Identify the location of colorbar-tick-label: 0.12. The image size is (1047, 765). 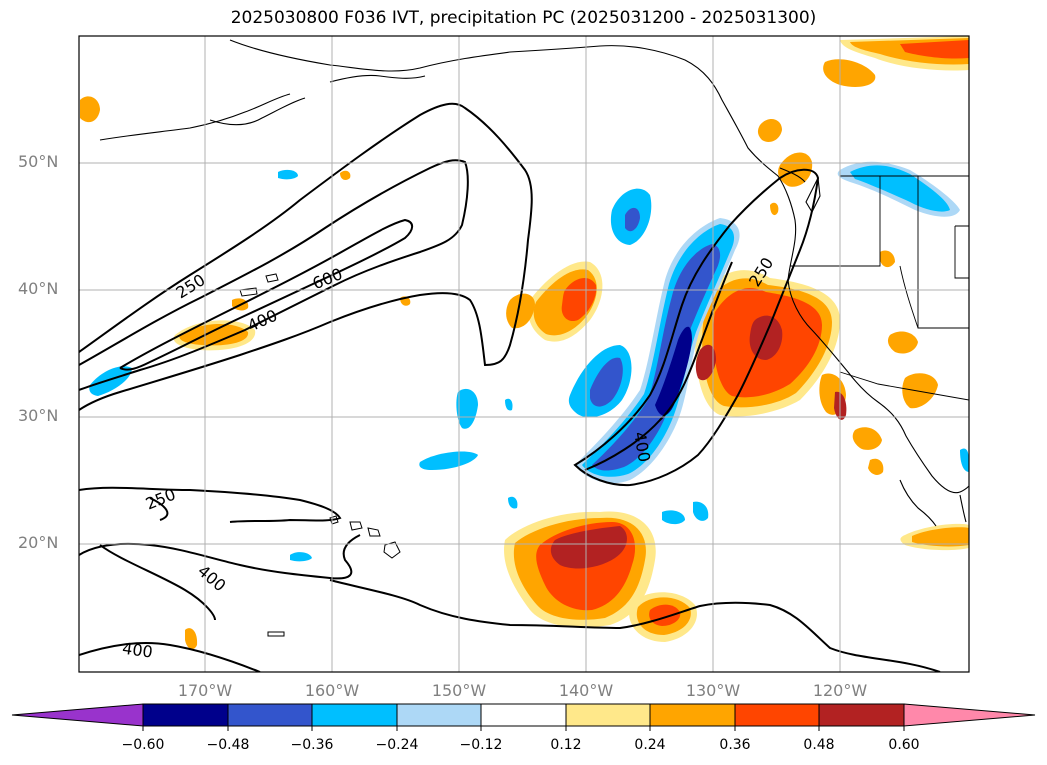
(566, 745).